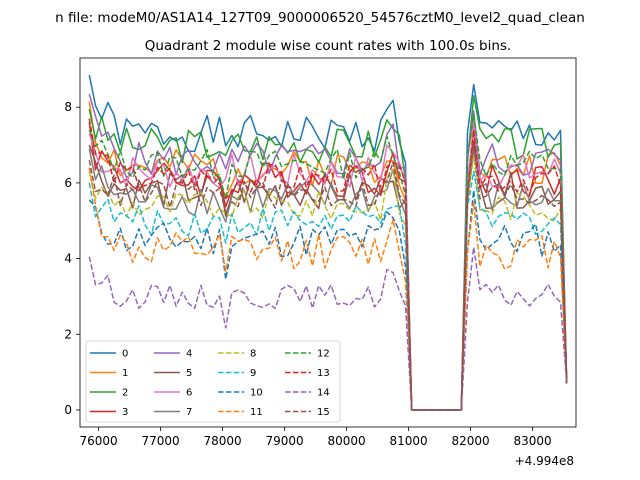 This screenshot has width=640, height=480. What do you see at coordinates (253, 354) in the screenshot?
I see `legend-label-8: 8` at bounding box center [253, 354].